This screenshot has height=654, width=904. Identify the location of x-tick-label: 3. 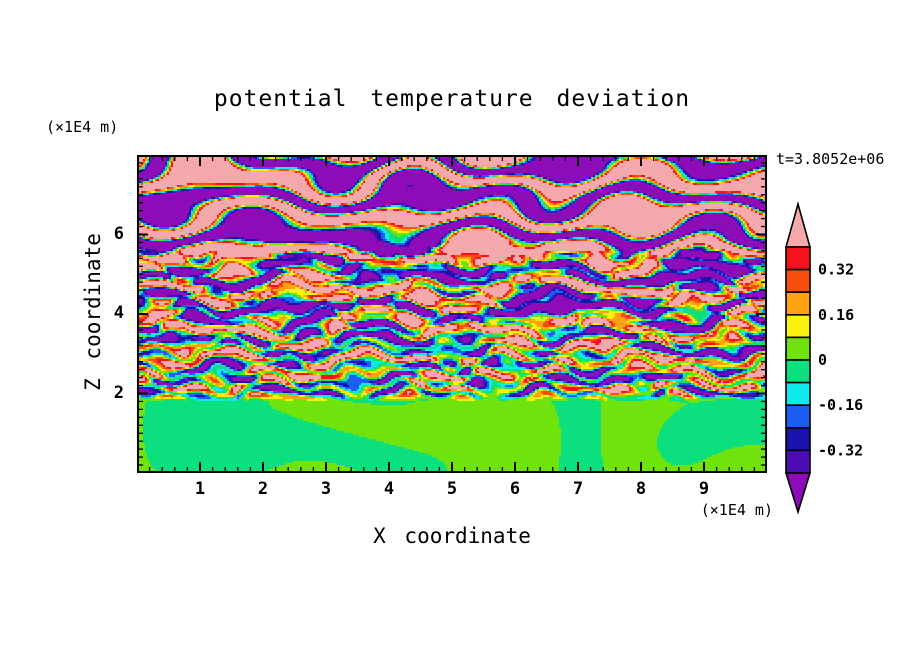
(326, 489).